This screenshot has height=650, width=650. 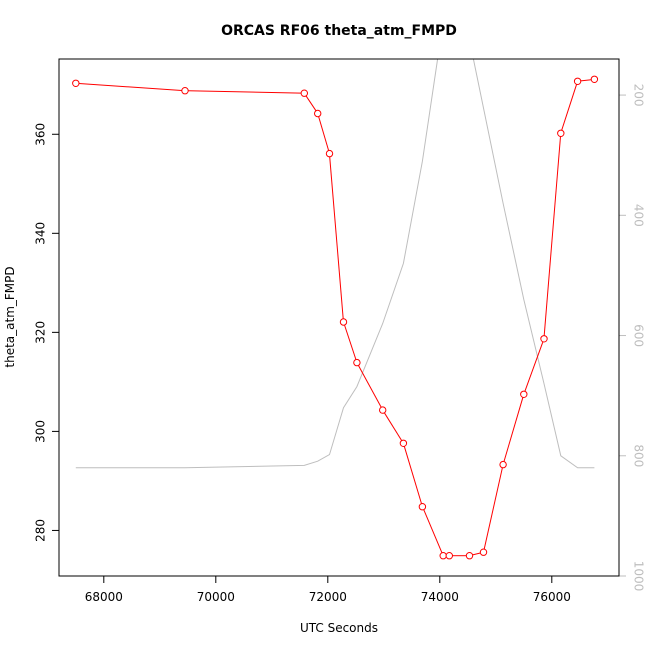 I want to click on y2-tick-label: 400, so click(x=639, y=215).